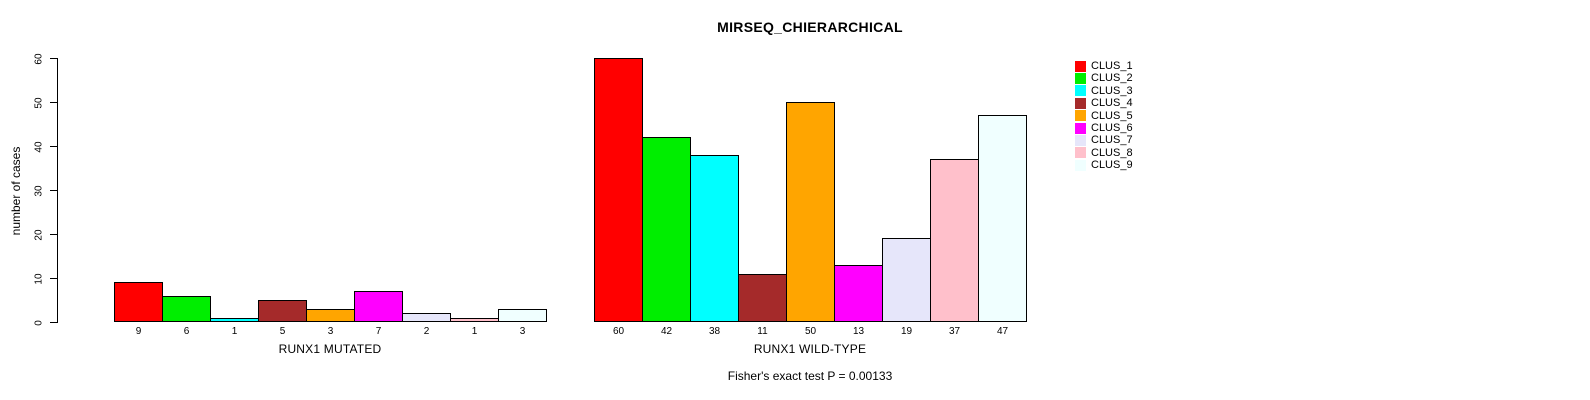 Image resolution: width=1590 pixels, height=400 pixels. What do you see at coordinates (810, 27) in the screenshot?
I see `chart-title: MIRSEQ_CHIERARCHICAL` at bounding box center [810, 27].